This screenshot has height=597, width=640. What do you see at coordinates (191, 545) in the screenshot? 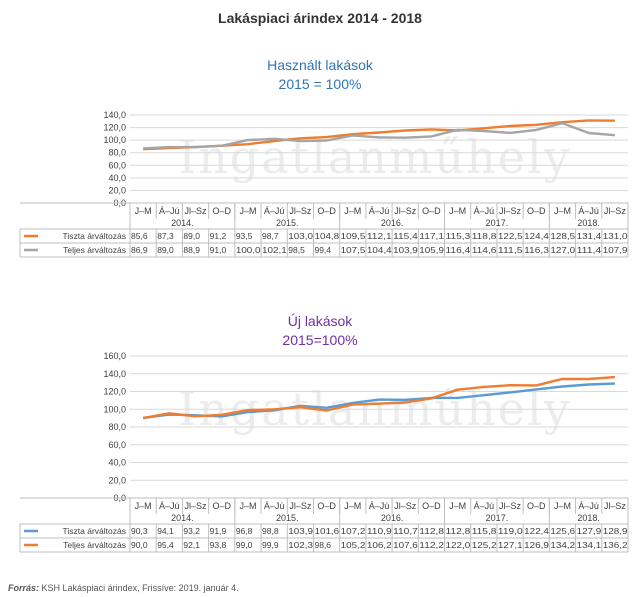
I see `data-label: 92,1` at bounding box center [191, 545].